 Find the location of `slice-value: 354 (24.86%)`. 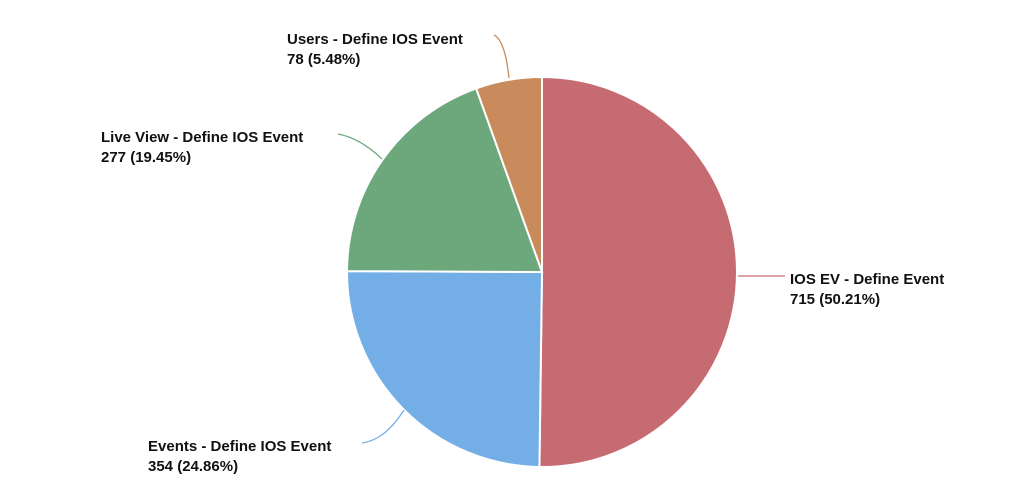

slice-value: 354 (24.86%) is located at coordinates (193, 466).